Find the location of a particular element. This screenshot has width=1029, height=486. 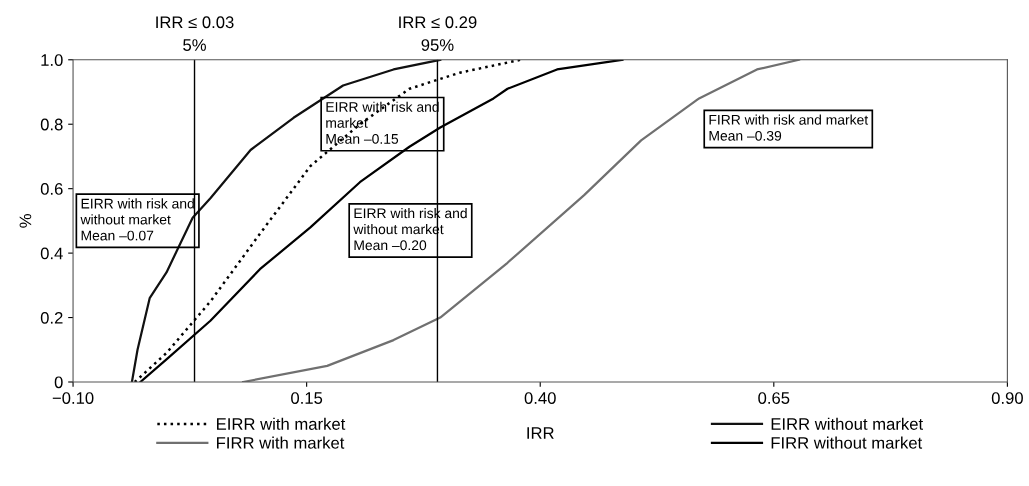

y-axis-title: % is located at coordinates (25, 221).